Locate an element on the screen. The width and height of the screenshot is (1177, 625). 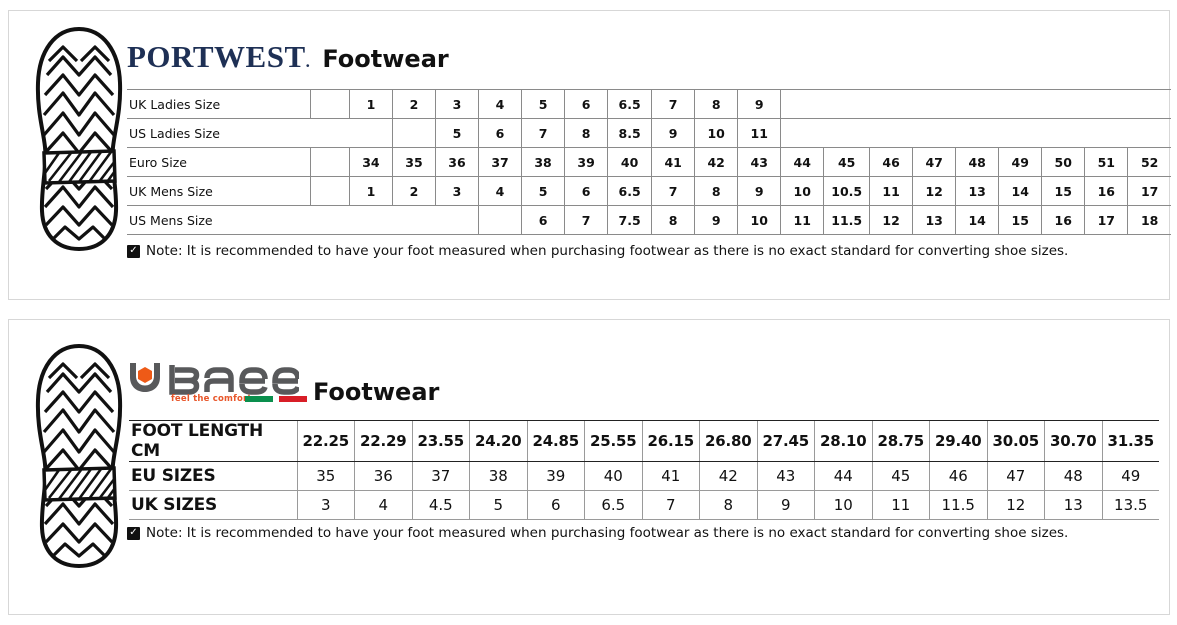
table-cell: 3 is located at coordinates (456, 191).